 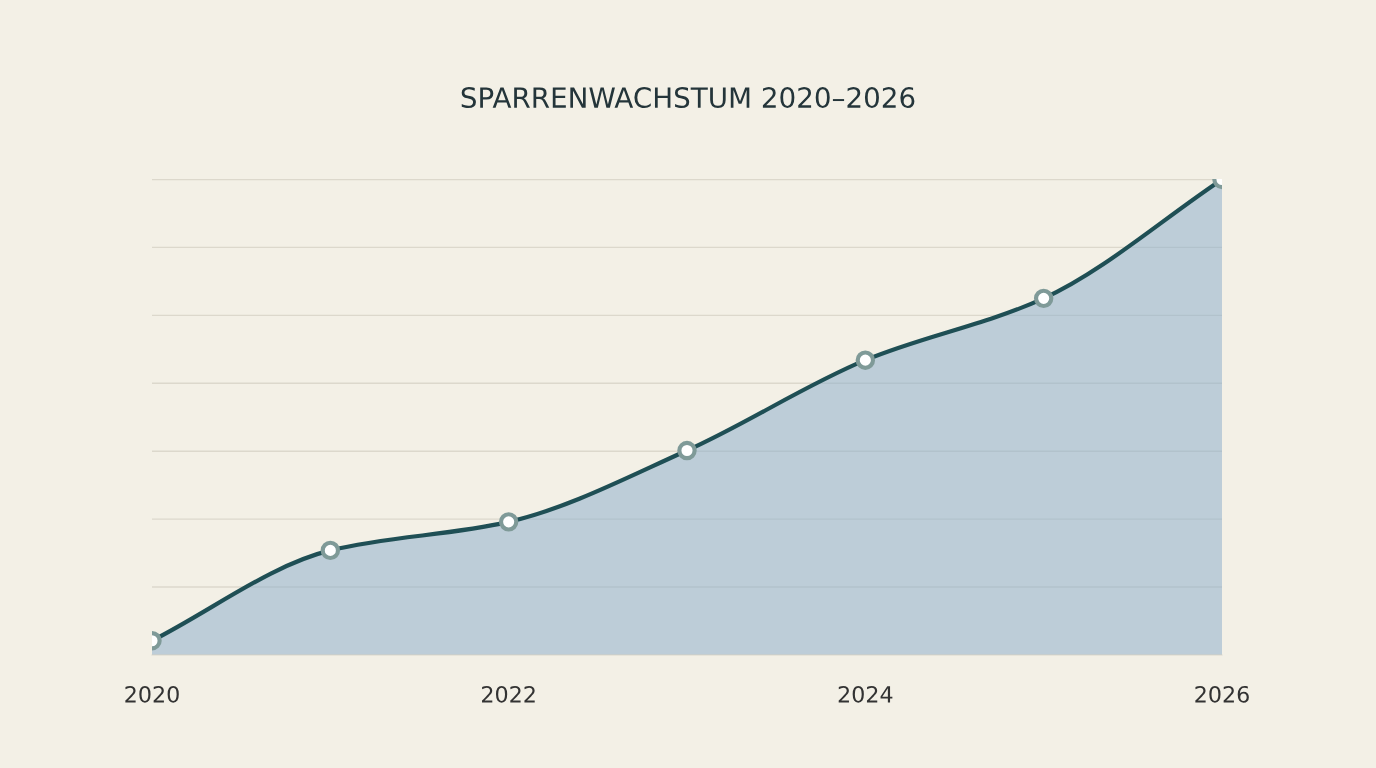 I want to click on x-tick-label: 2024, so click(x=865, y=694).